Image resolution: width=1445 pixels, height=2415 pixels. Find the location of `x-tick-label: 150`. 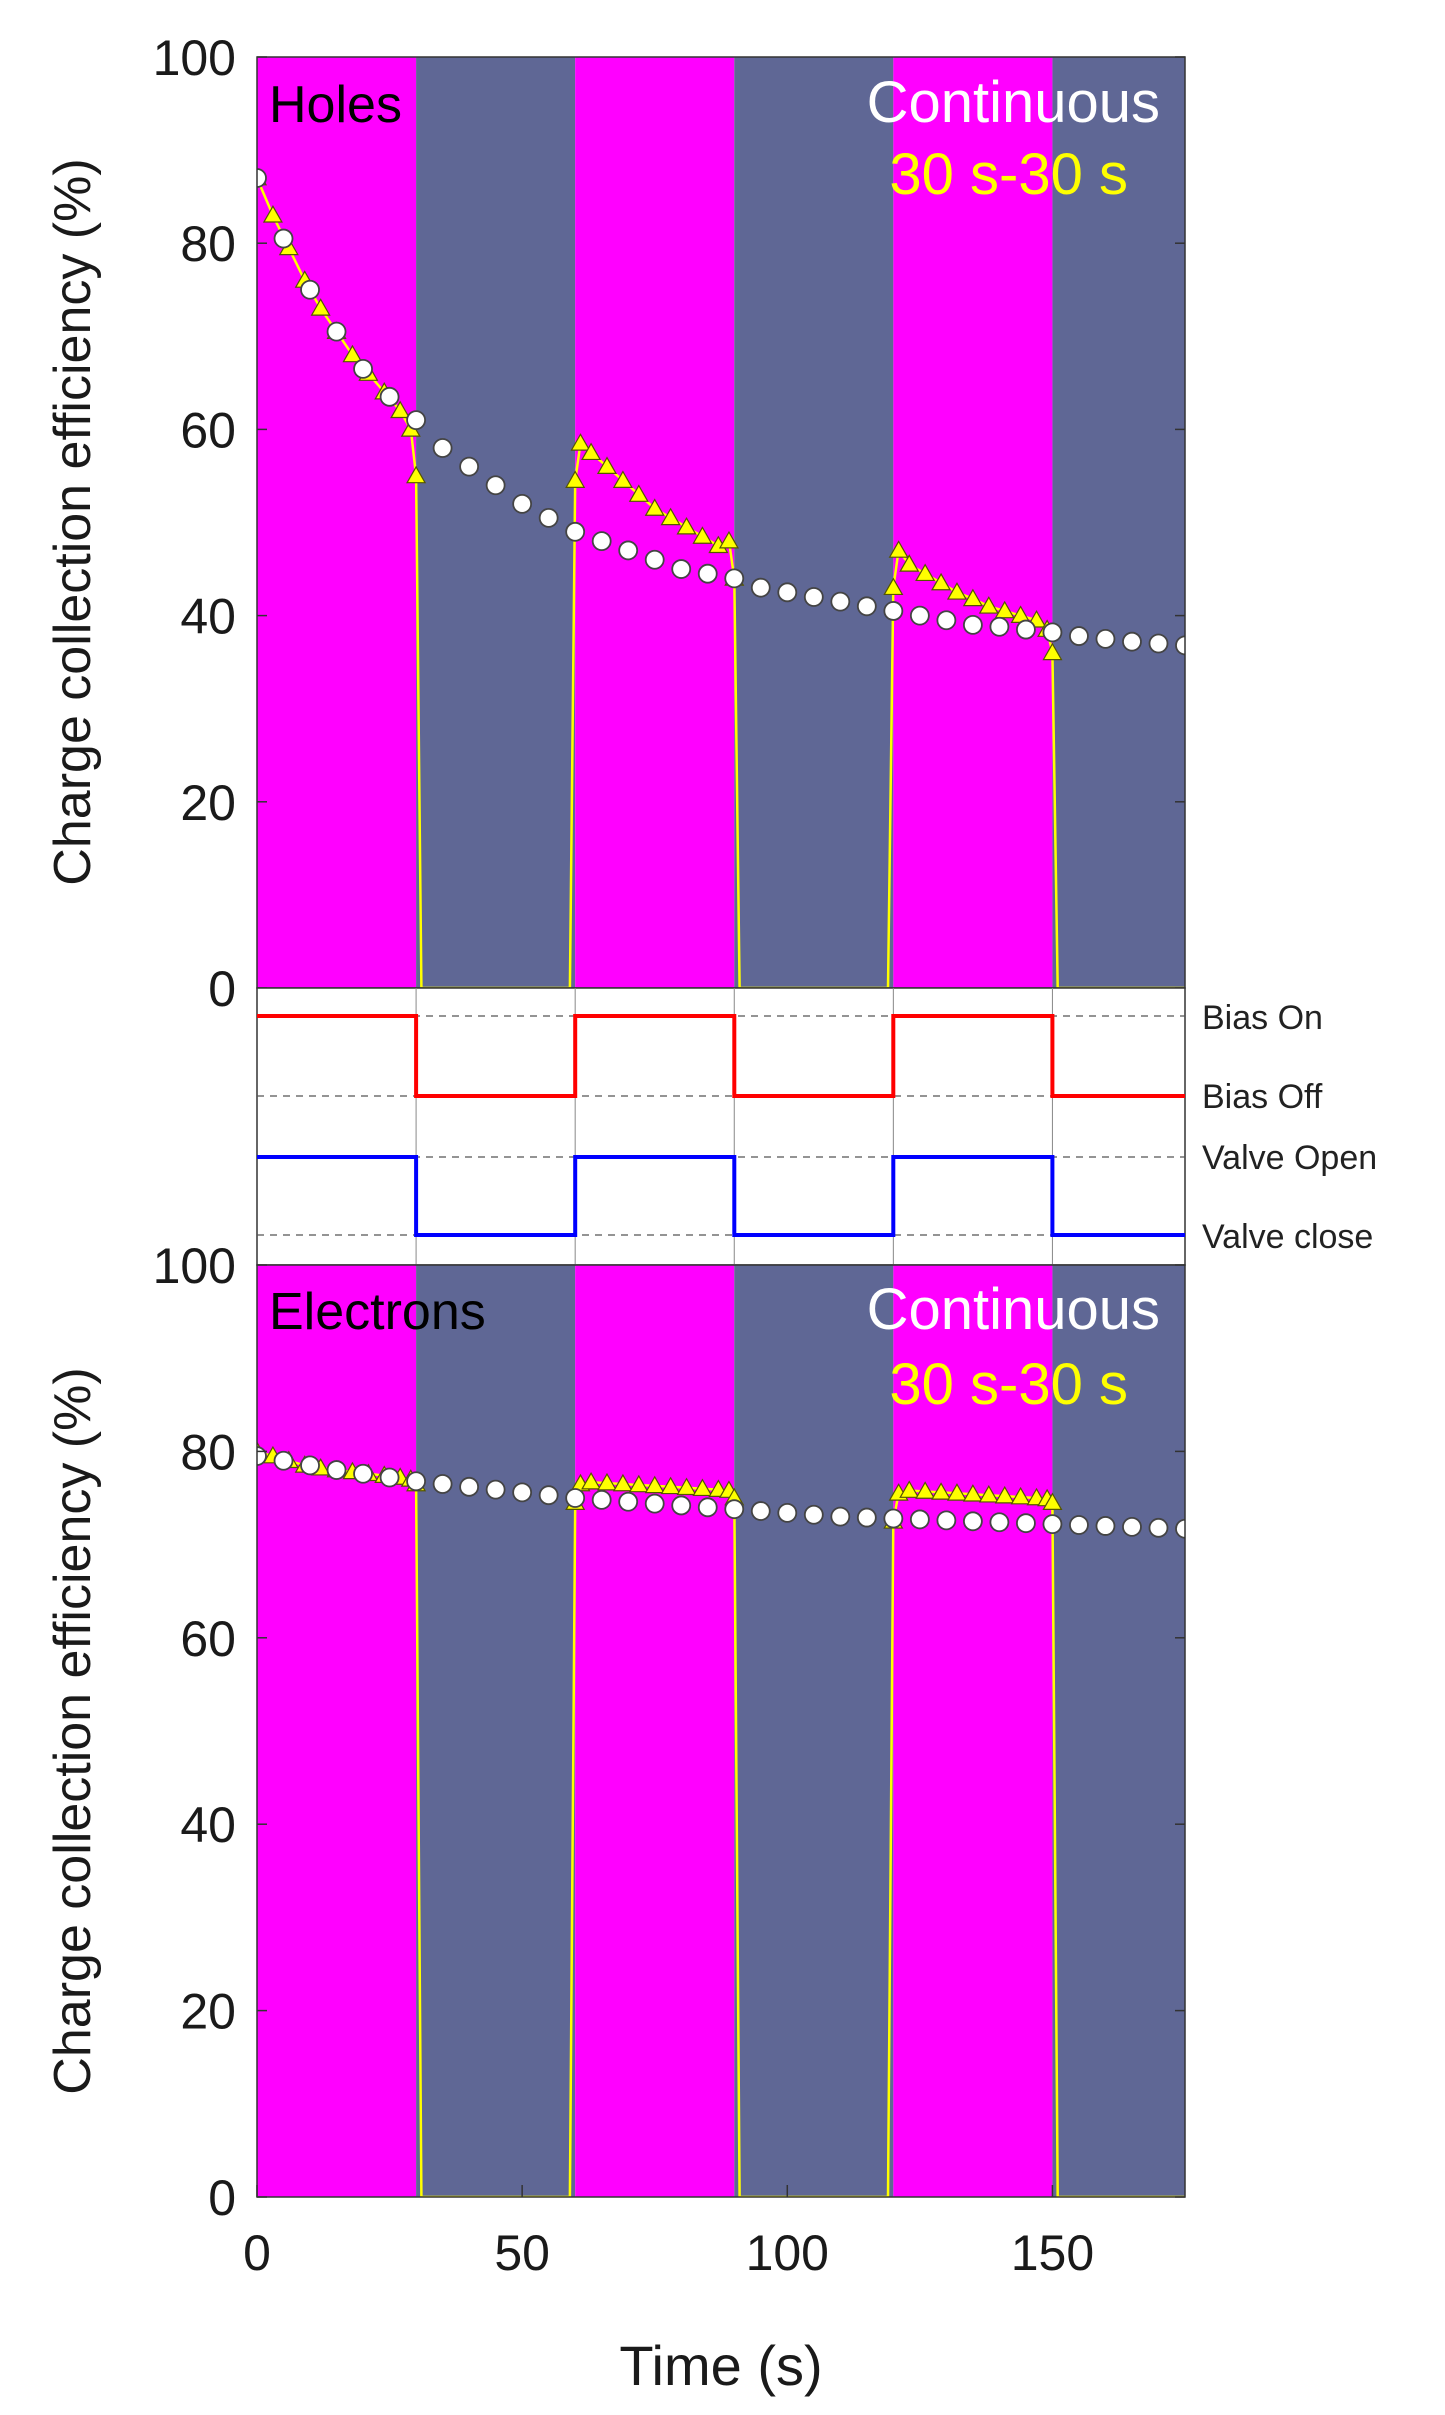

x-tick-label: 150 is located at coordinates (1052, 2253).